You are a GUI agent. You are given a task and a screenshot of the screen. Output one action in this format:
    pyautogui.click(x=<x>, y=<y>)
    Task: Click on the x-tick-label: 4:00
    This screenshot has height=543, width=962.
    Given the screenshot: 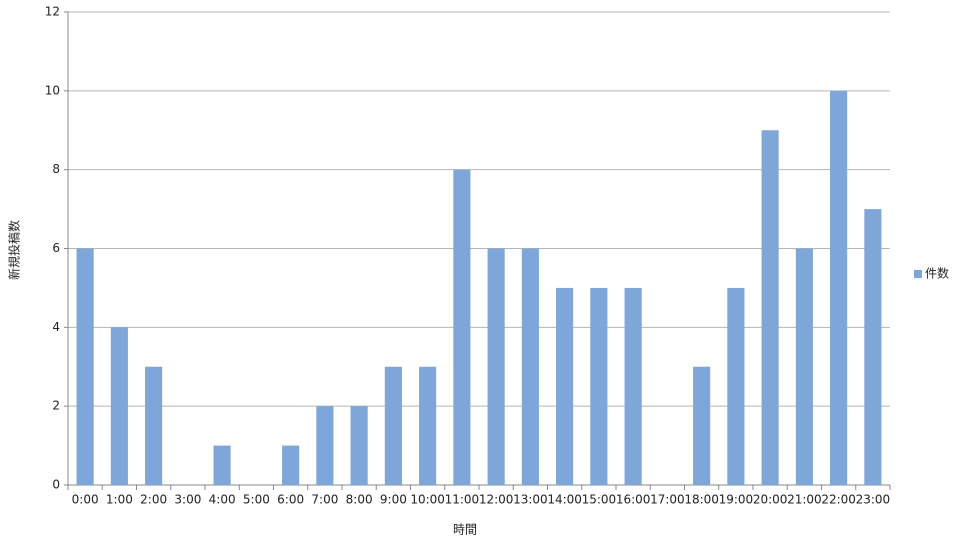 What is the action you would take?
    pyautogui.click(x=222, y=500)
    